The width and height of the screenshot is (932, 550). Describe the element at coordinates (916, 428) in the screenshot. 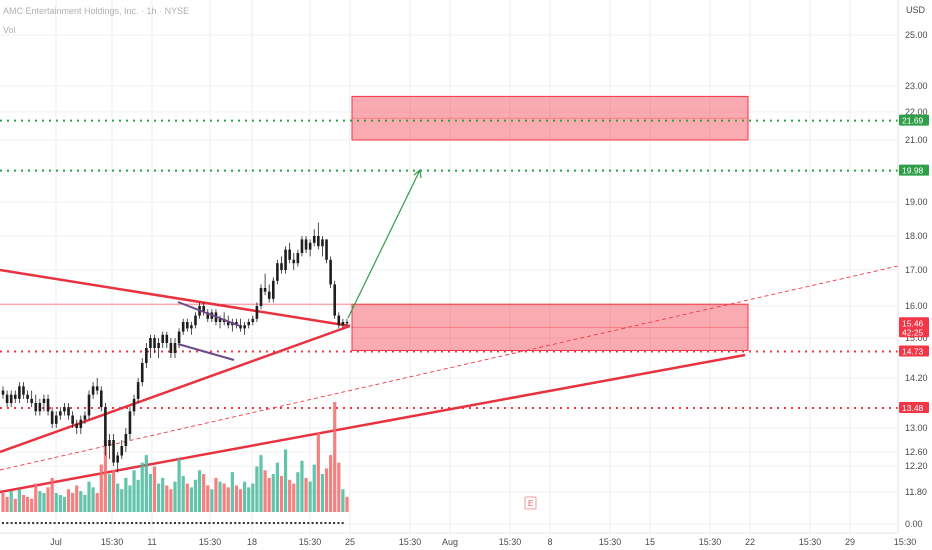

I see `price-tick-label: 13.00` at that location.